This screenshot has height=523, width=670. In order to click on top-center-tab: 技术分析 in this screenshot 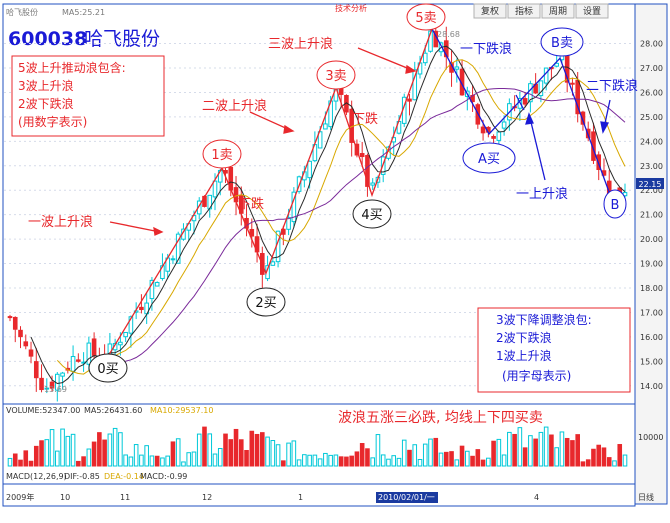, I will do `click(351, 8)`.